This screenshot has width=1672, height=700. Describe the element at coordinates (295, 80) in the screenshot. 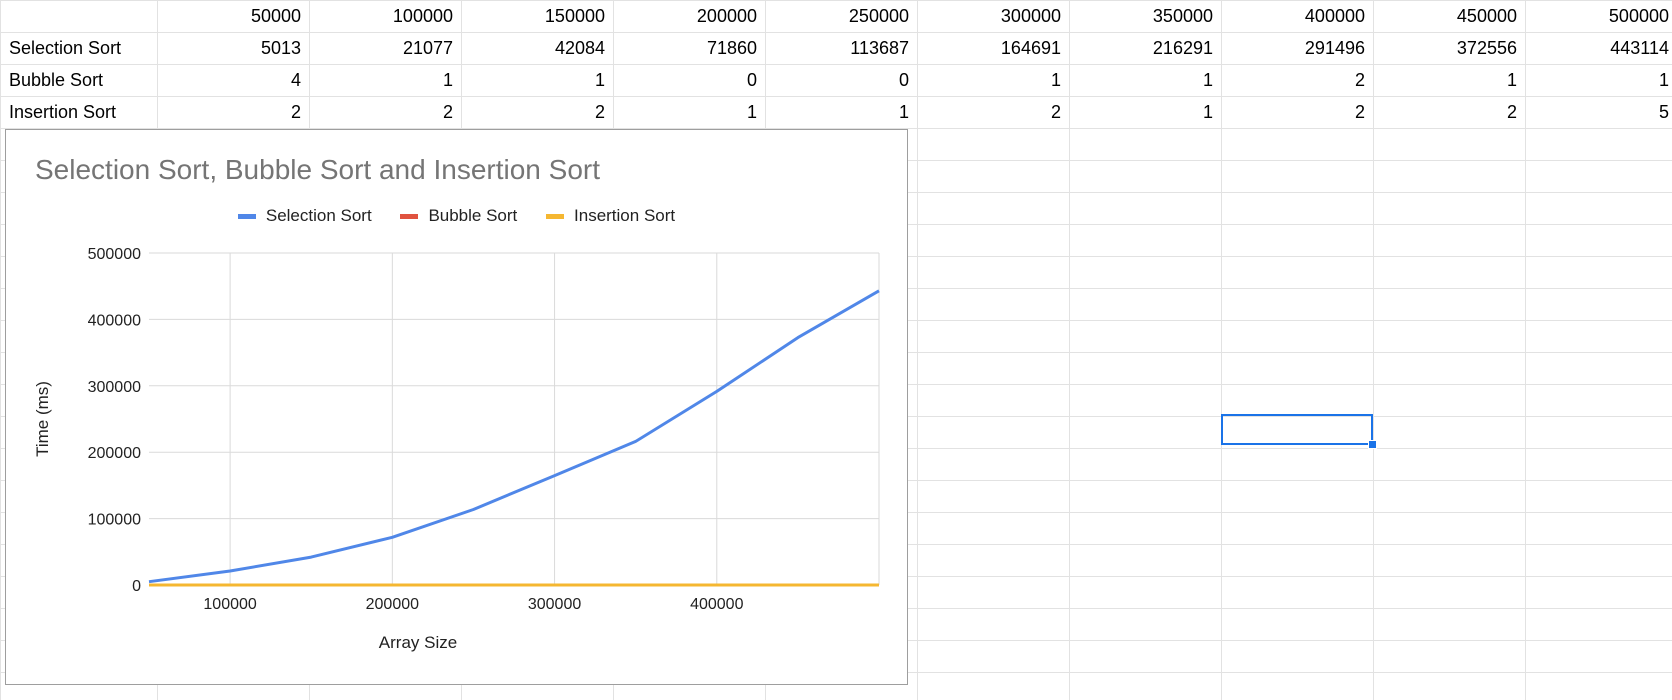

I see `value-cell: 4` at that location.